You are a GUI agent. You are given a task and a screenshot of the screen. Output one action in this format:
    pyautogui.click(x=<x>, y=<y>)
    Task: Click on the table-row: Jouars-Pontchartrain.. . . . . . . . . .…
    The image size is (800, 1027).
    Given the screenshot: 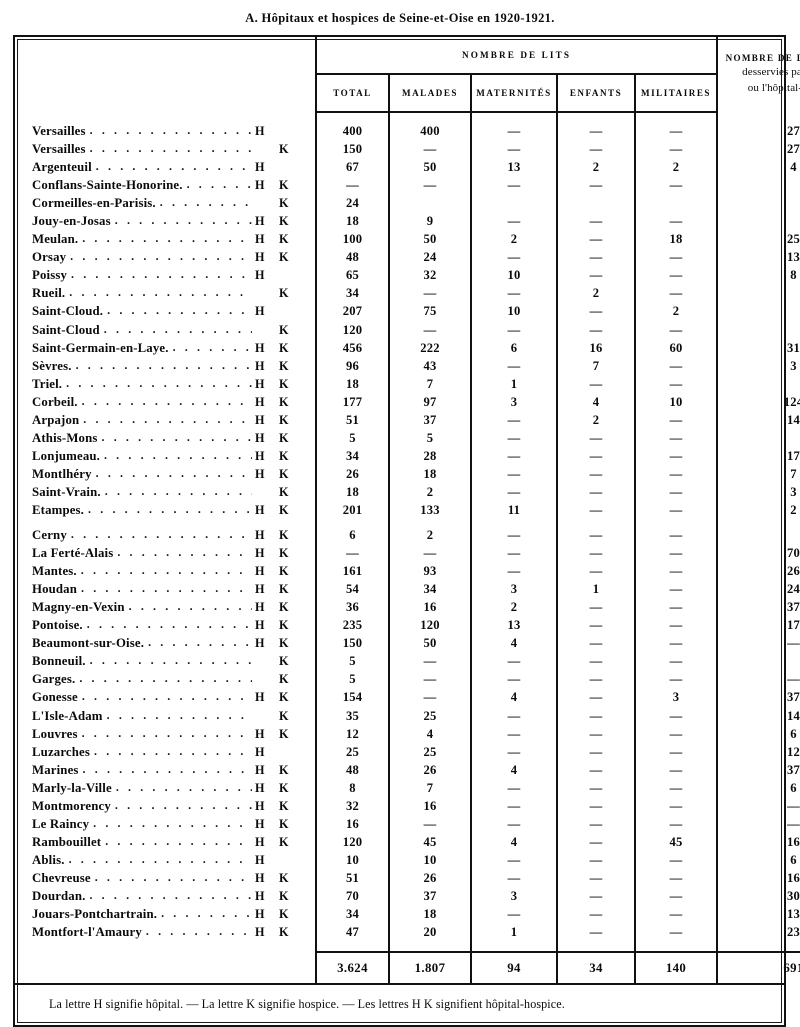 What is the action you would take?
    pyautogui.click(x=407, y=914)
    